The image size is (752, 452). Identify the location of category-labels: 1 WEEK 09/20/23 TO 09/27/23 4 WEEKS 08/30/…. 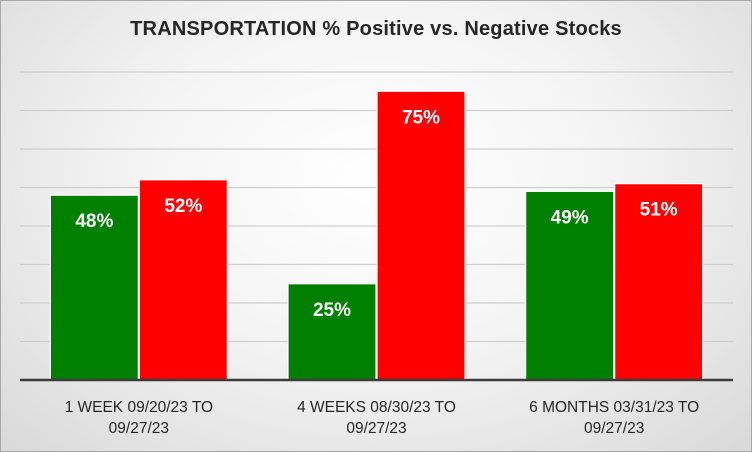
(382, 418).